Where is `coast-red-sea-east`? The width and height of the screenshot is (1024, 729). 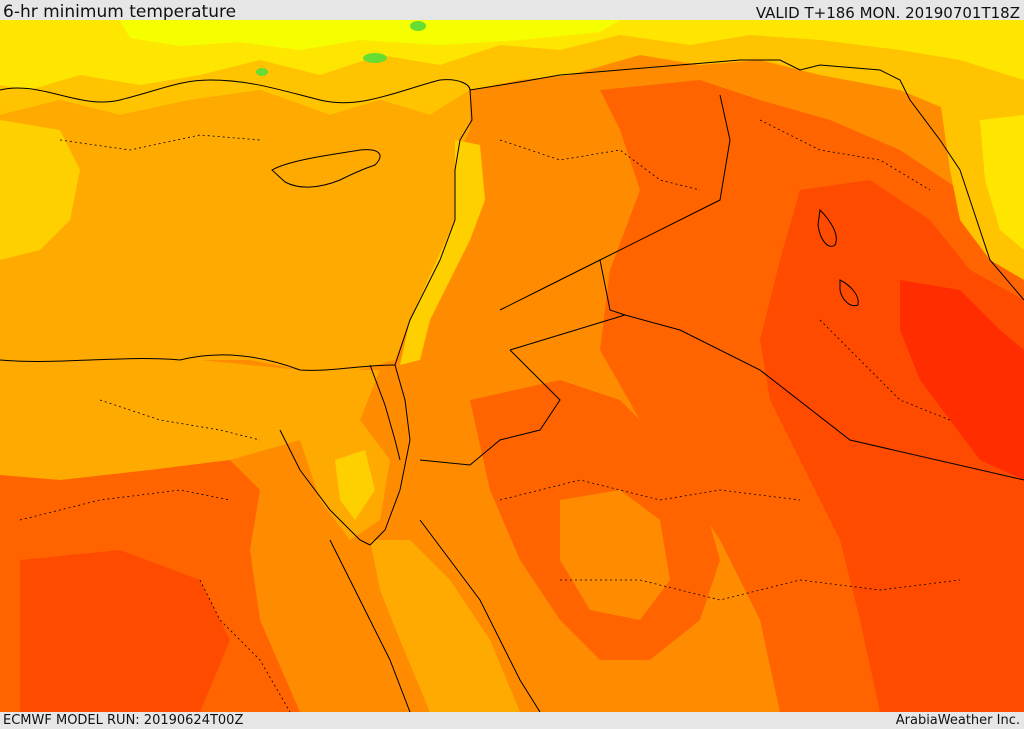 coast-red-sea-east is located at coordinates (480, 615).